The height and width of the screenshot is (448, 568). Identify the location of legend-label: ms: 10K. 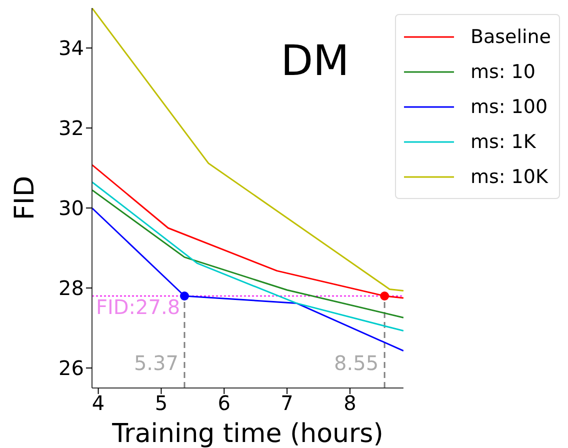
(509, 177).